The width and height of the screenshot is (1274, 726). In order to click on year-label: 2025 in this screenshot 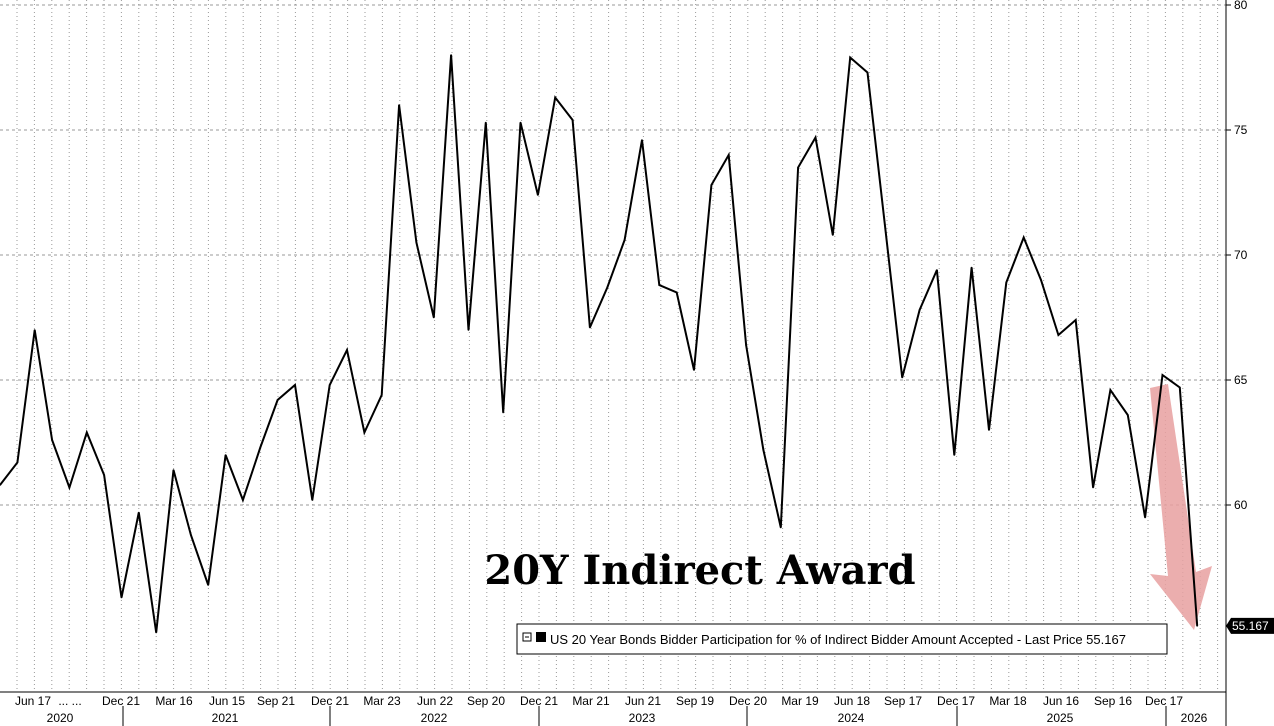, I will do `click(1060, 718)`.